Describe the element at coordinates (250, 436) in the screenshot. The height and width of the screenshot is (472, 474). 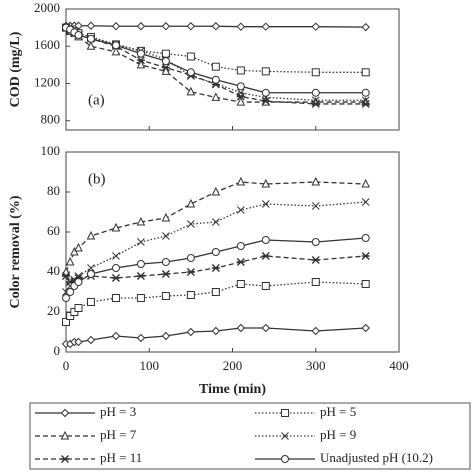
I see `legend-box` at that location.